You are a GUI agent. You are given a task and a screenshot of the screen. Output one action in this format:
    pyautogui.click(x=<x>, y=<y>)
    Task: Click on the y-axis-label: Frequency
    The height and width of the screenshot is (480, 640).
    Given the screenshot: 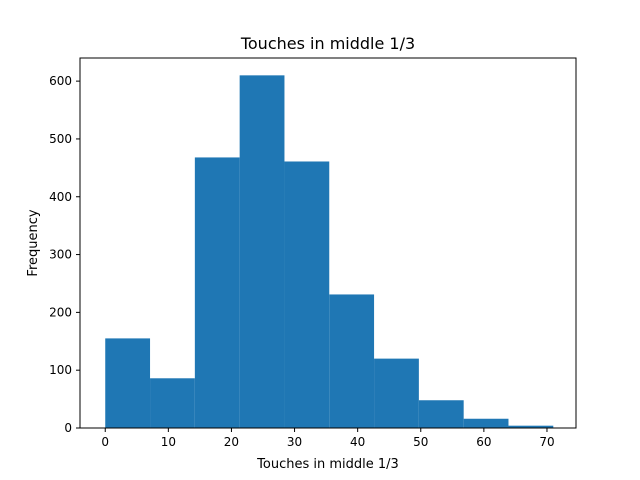 What is the action you would take?
    pyautogui.click(x=33, y=242)
    